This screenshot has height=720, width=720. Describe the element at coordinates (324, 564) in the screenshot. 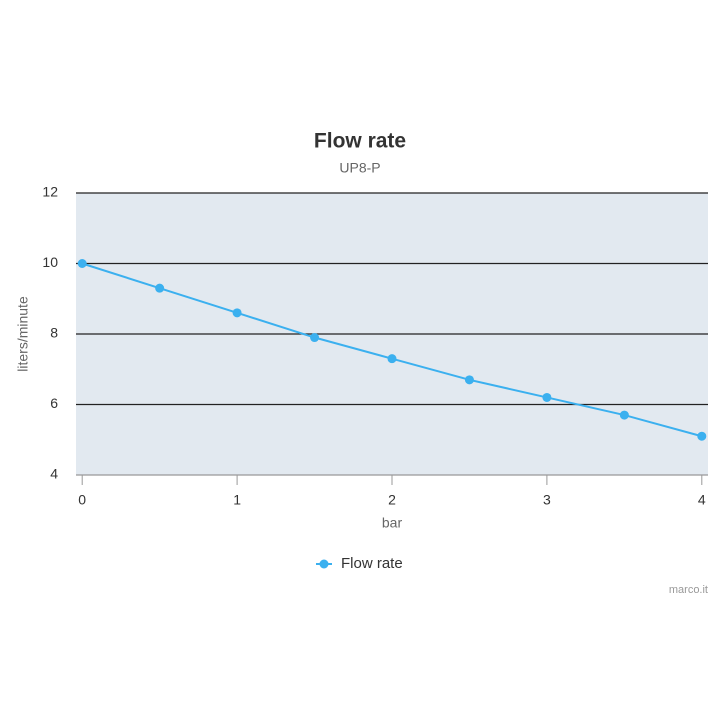

I see `legend-marker` at that location.